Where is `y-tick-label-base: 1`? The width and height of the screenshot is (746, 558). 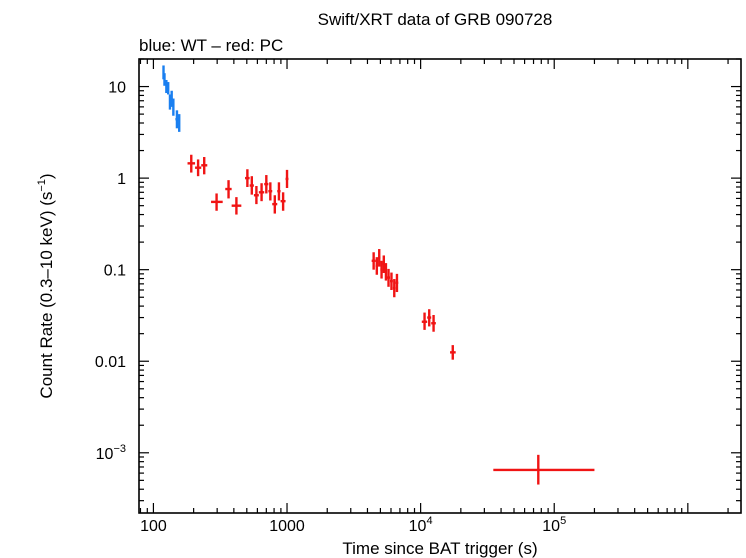
y-tick-label-base: 1 is located at coordinates (121, 179).